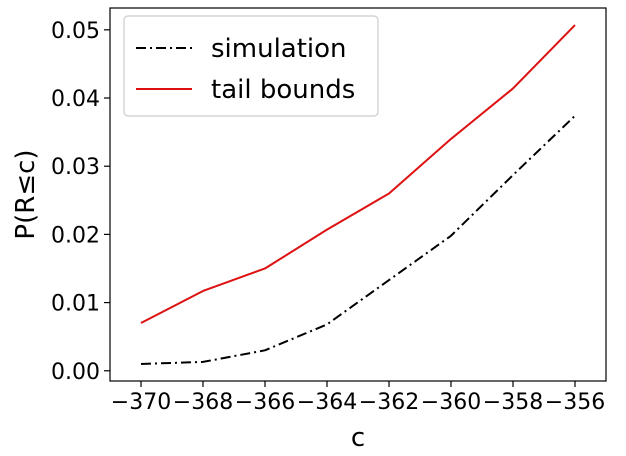 The image size is (626, 456). I want to click on legend-label-simulation: simulation, so click(279, 49).